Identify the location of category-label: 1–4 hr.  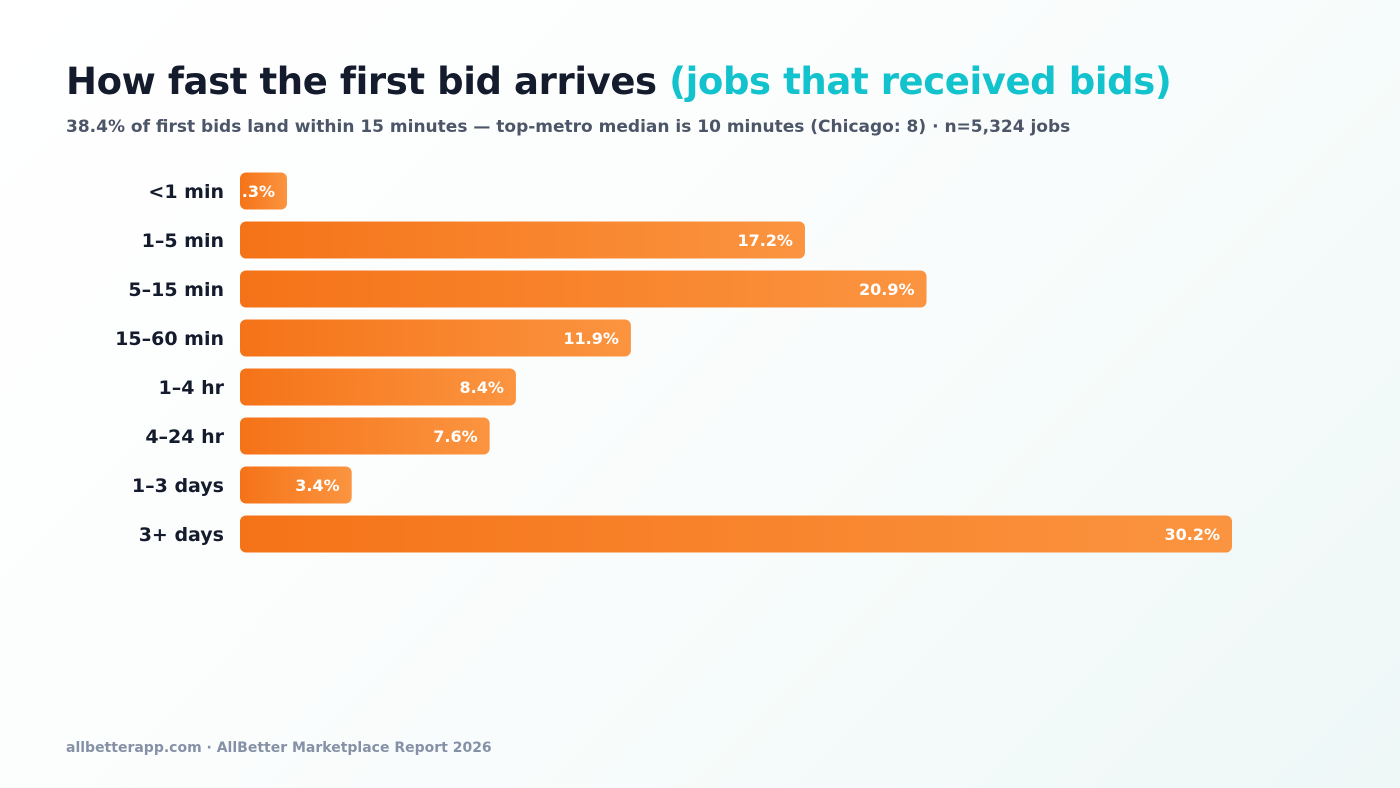
(192, 388).